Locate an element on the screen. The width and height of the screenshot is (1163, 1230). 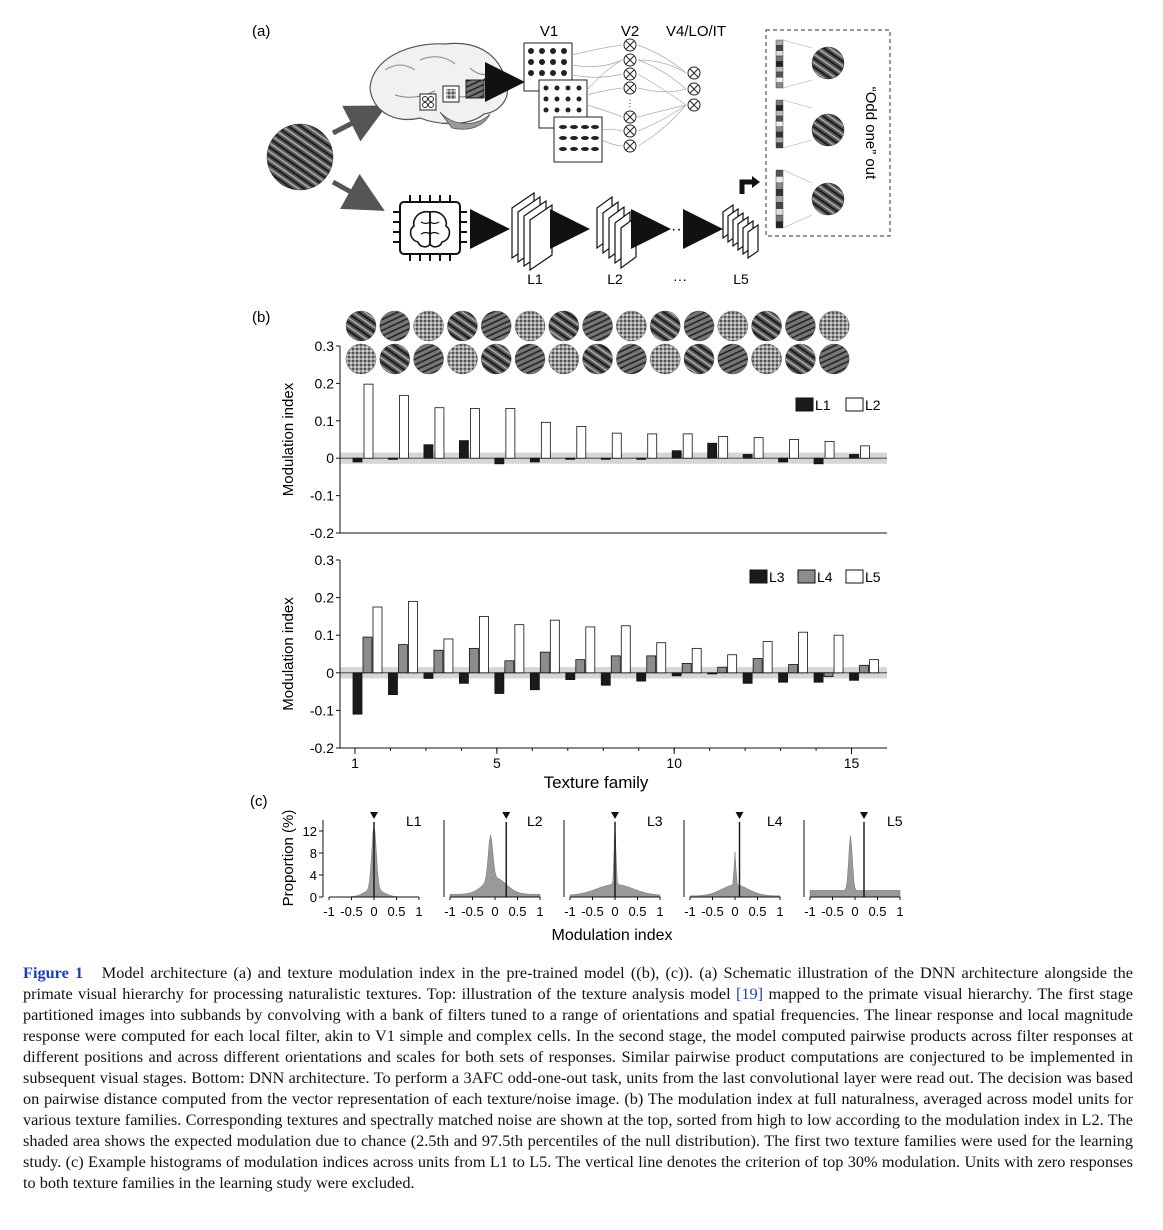
x-tick-label: 1 is located at coordinates (355, 763).